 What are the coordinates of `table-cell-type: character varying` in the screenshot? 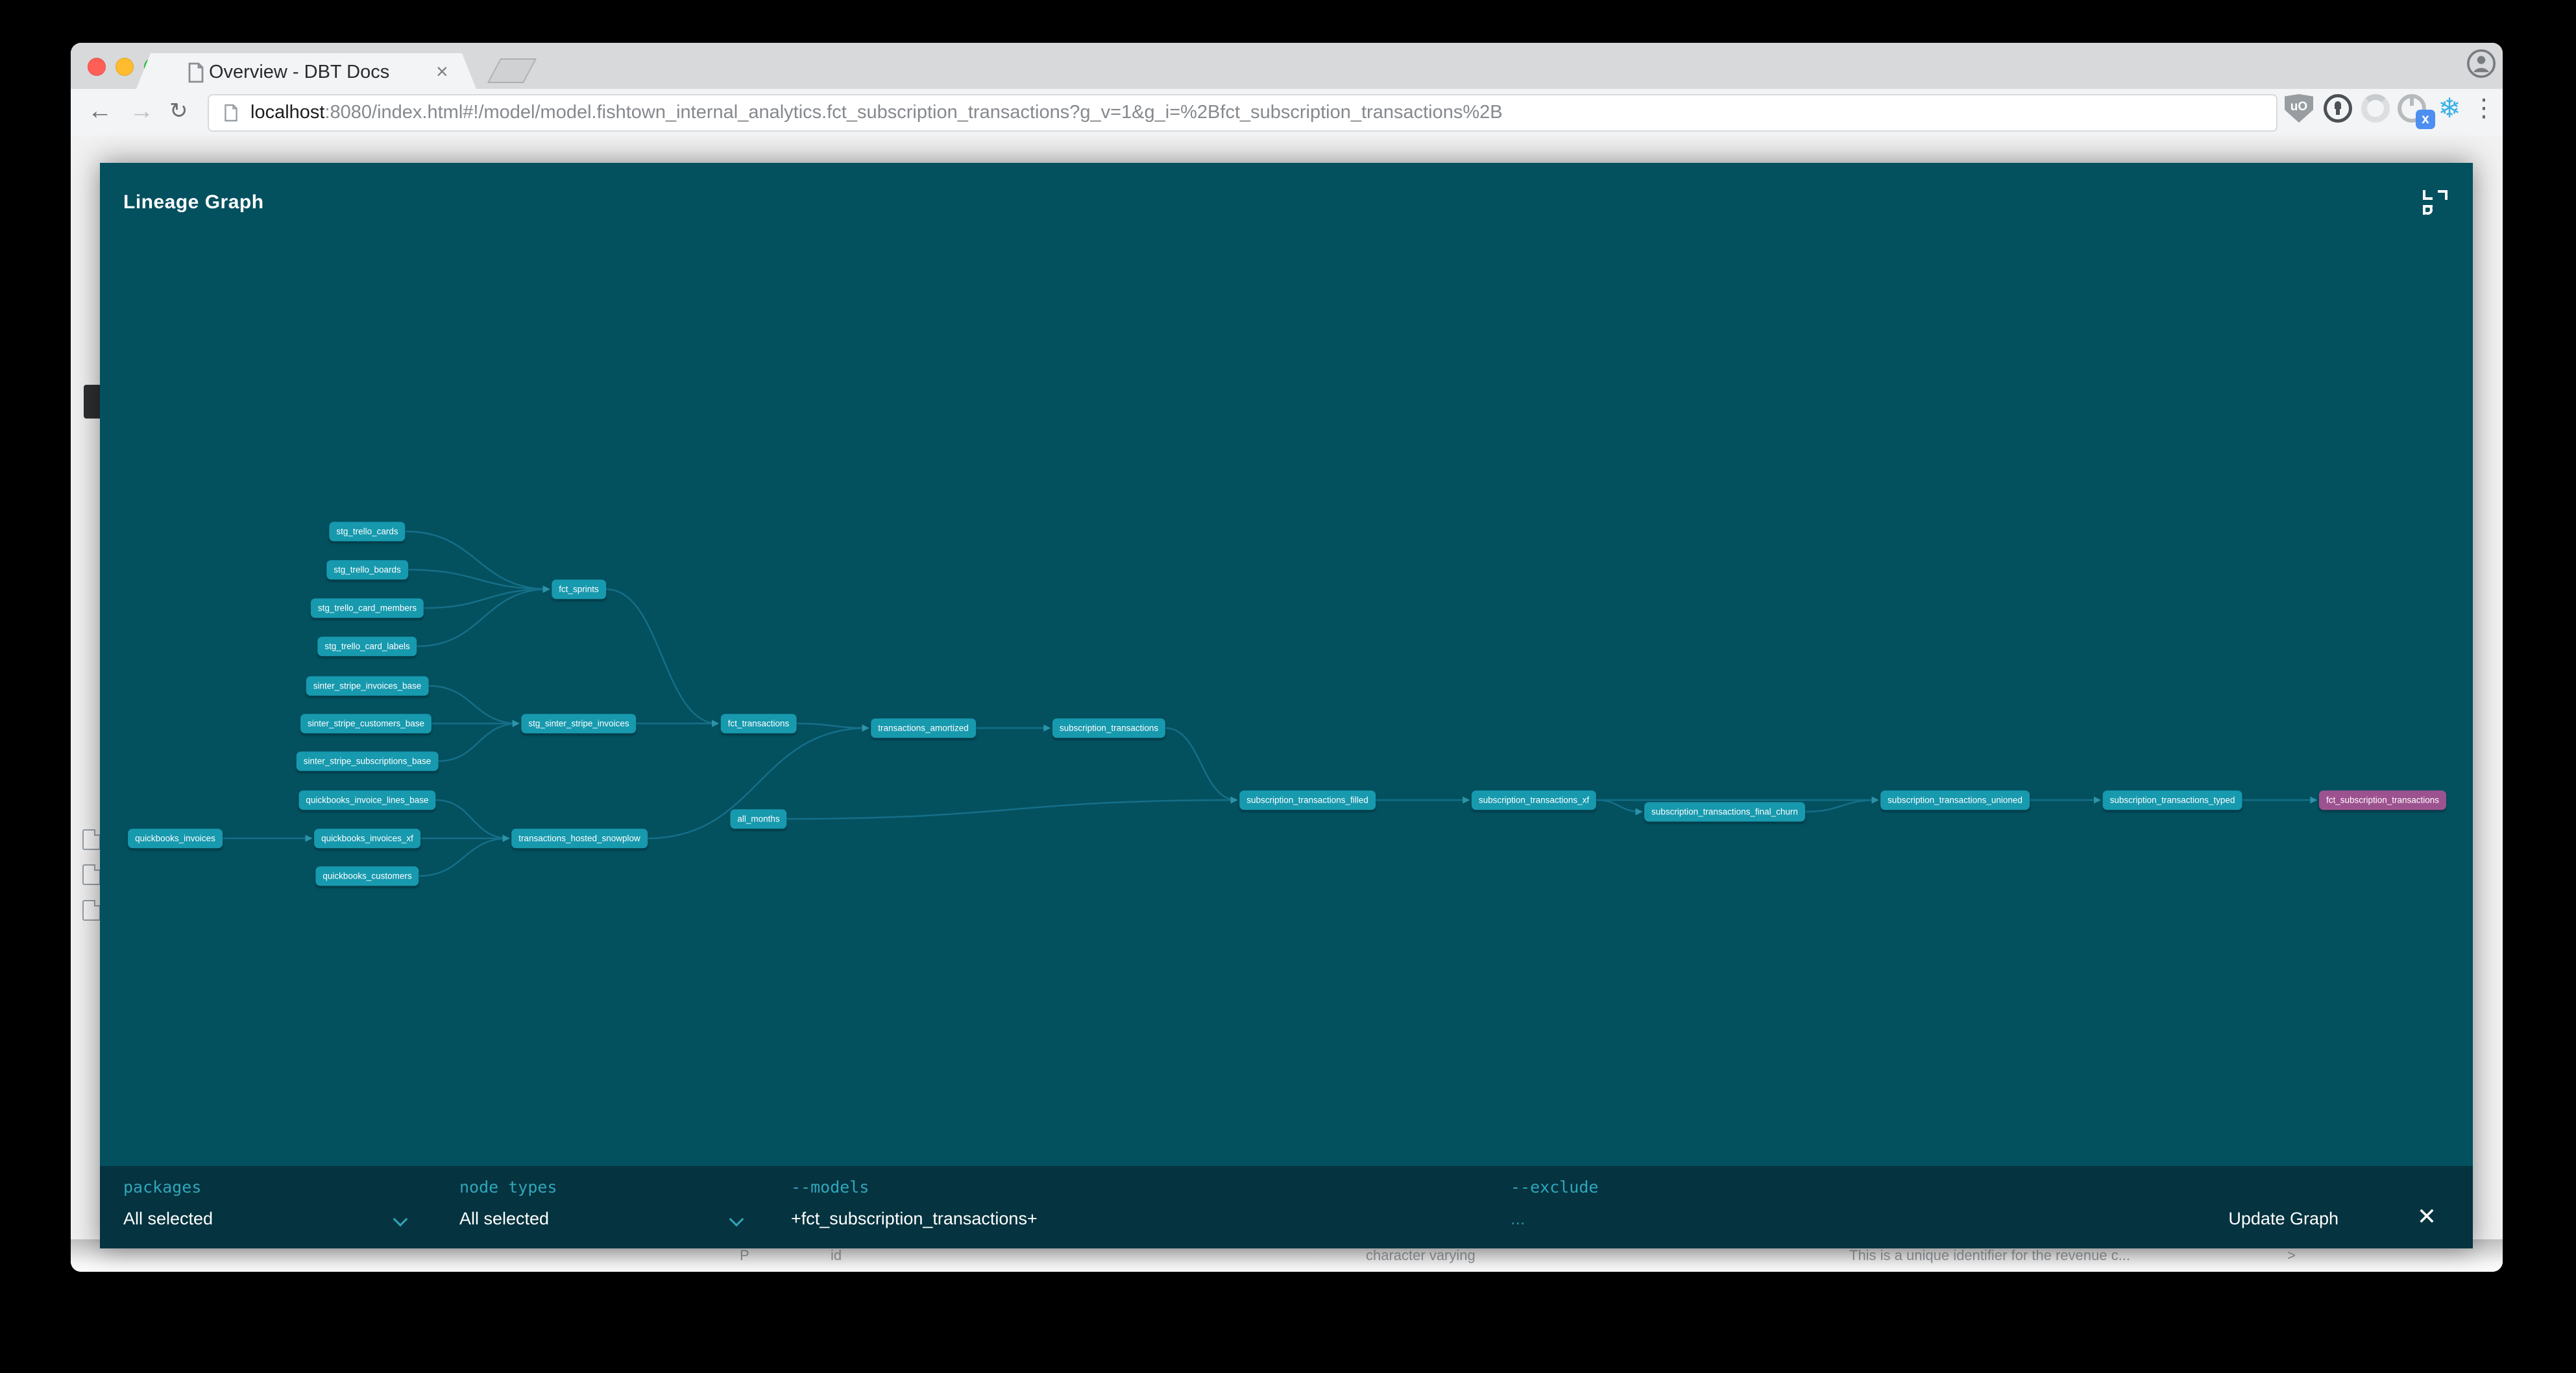 It's located at (1421, 1255).